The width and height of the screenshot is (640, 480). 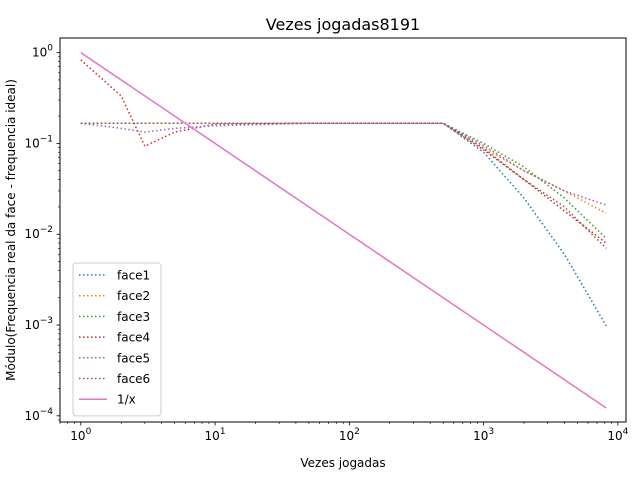 I want to click on x-axis-label: Vezes jogadas, so click(x=342, y=463).